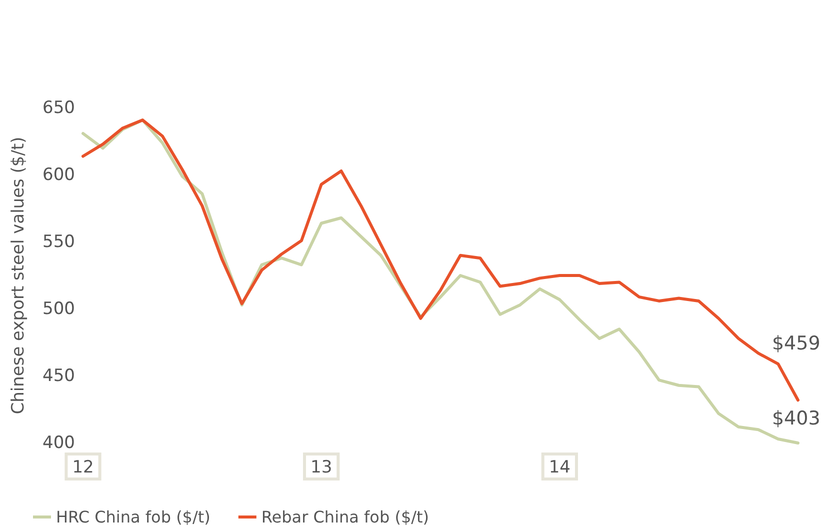  I want to click on y-tick-label: 600, so click(58, 175).